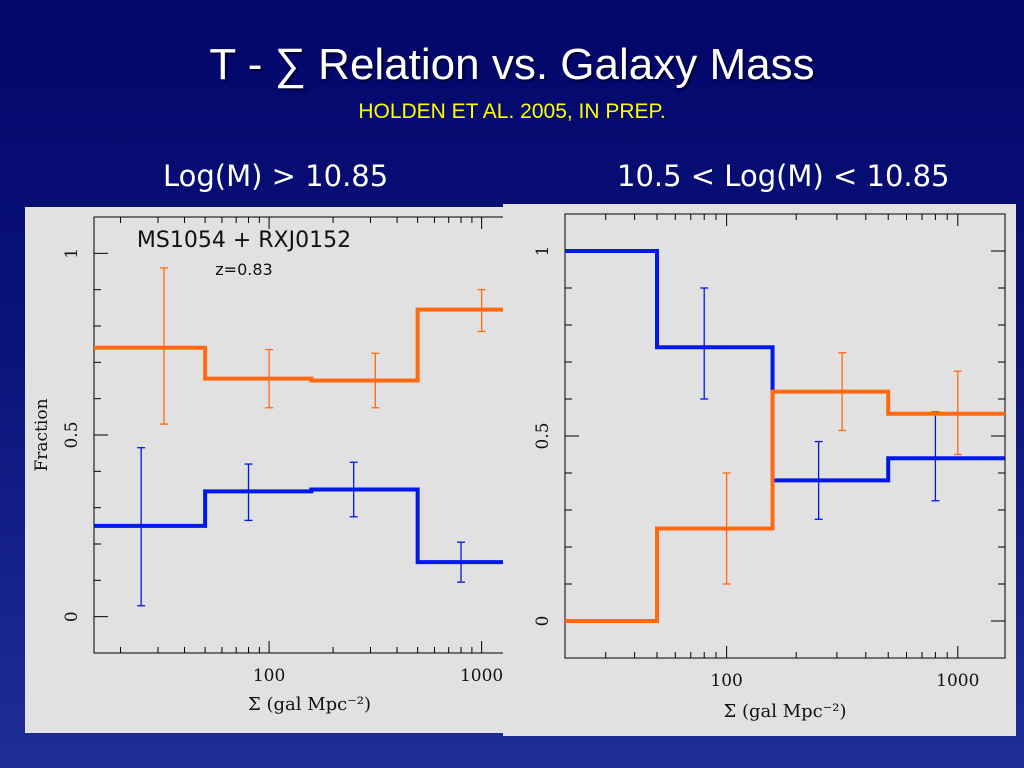  Describe the element at coordinates (42, 434) in the screenshot. I see `y-axis-label: Fraction` at that location.